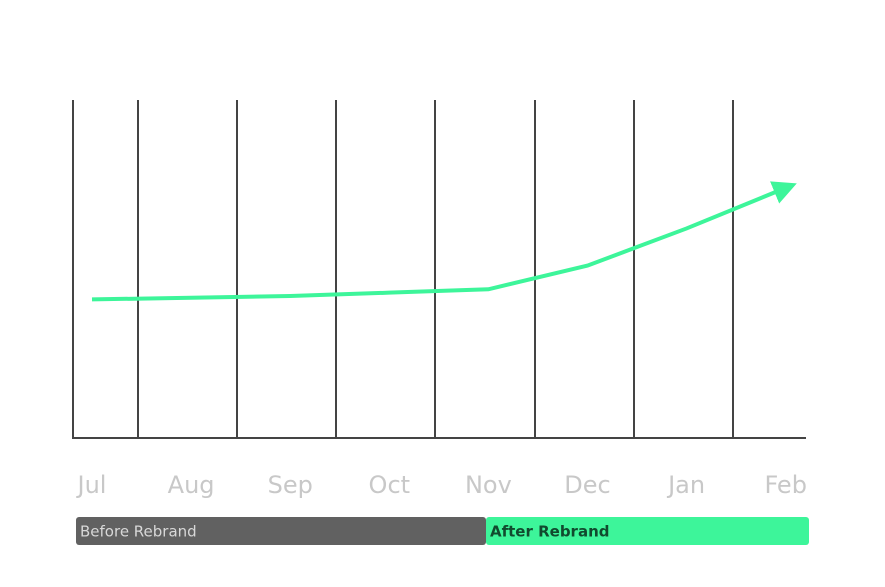 The image size is (885, 587). What do you see at coordinates (290, 485) in the screenshot?
I see `x-tick-label: Sep` at bounding box center [290, 485].